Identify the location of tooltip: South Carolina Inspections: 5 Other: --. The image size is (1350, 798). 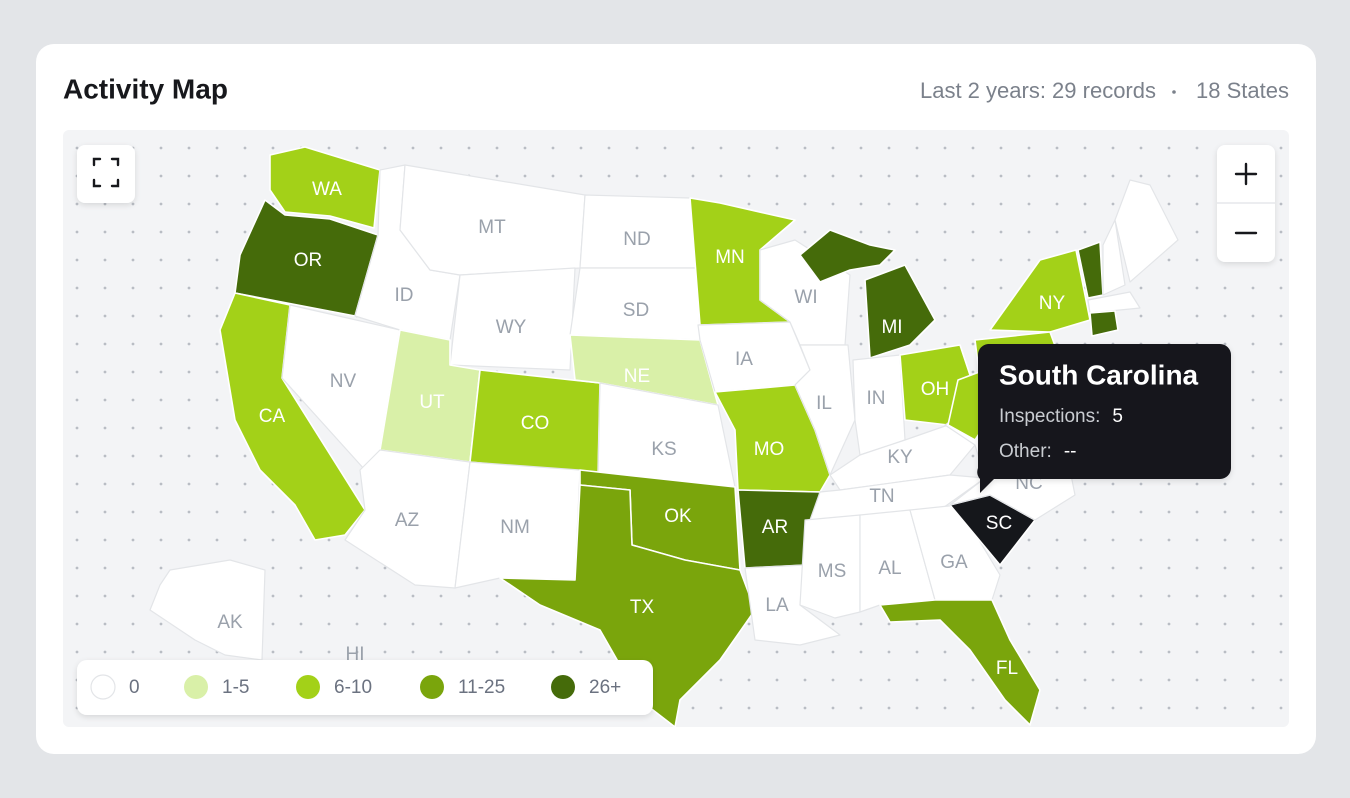
(1104, 418).